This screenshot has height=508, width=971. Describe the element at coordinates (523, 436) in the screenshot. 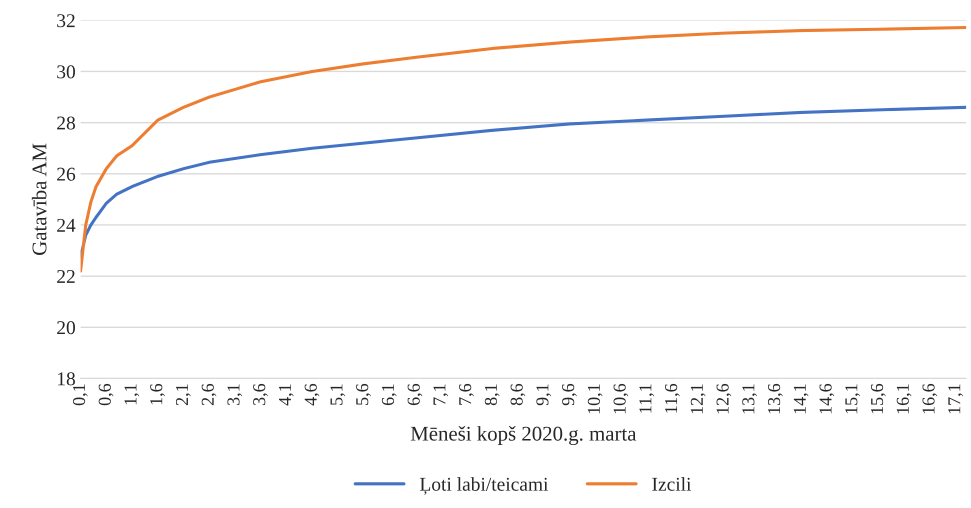

I see `x-axis-title: Mēneši kopš 2020.g. marta` at that location.